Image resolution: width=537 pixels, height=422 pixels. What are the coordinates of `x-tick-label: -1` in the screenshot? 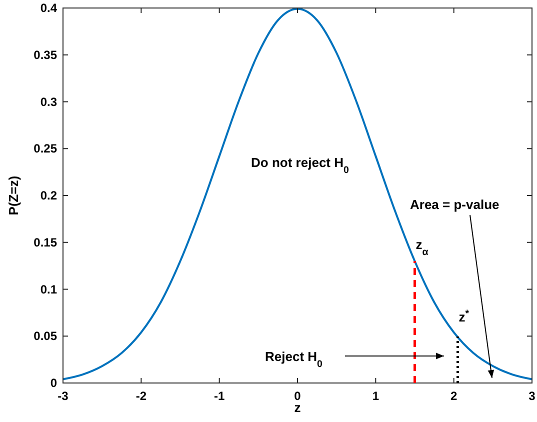 It's located at (219, 396).